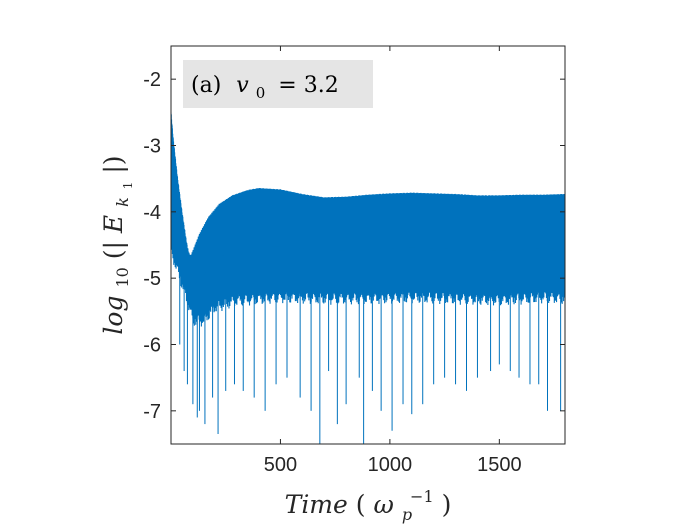 This screenshot has width=700, height=525. I want to click on x-tick-label: 500, so click(280, 465).